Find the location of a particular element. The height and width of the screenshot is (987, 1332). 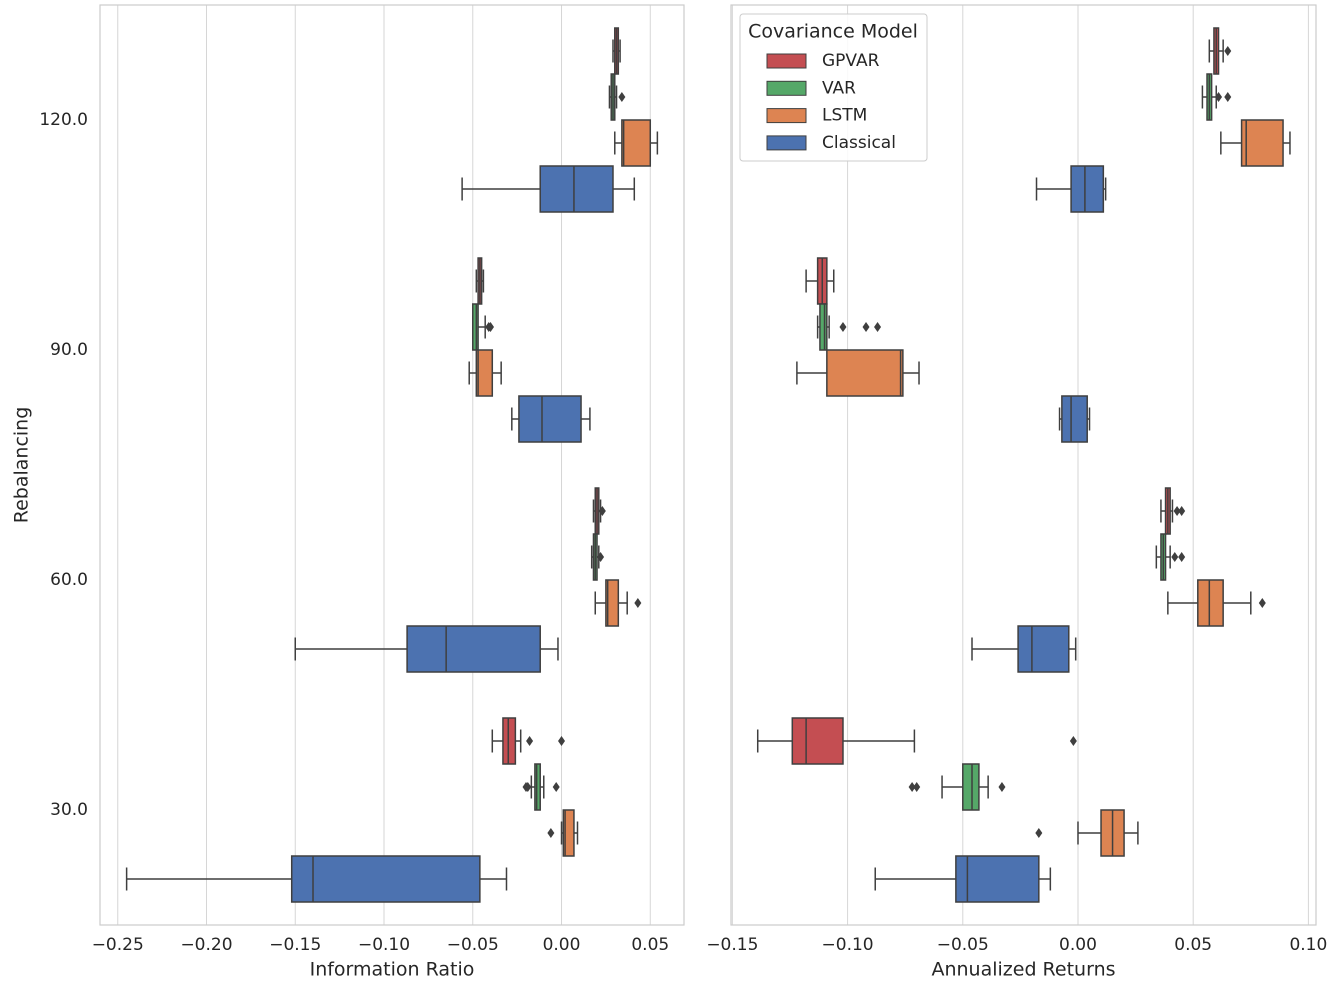

x-tick-label: 0.00 is located at coordinates (1078, 945).